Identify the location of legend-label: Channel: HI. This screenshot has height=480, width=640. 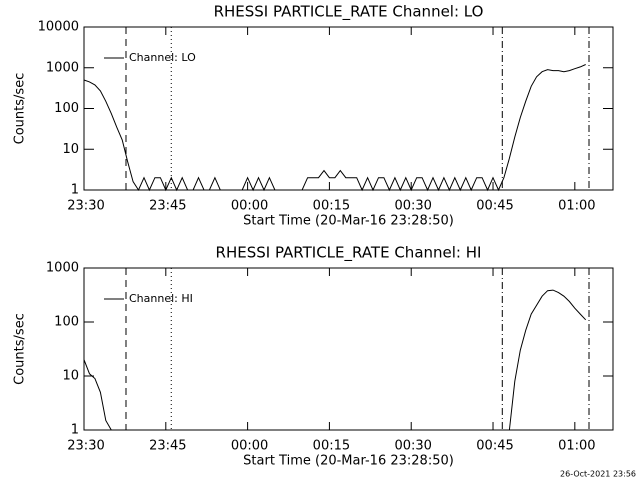
(161, 298).